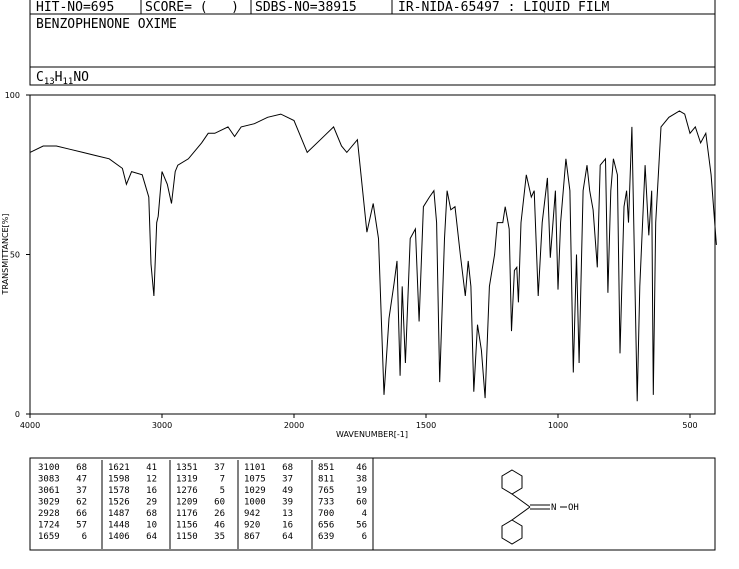 This screenshot has width=739, height=569. What do you see at coordinates (119, 537) in the screenshot?
I see `peak-wavenumber: 1406` at bounding box center [119, 537].